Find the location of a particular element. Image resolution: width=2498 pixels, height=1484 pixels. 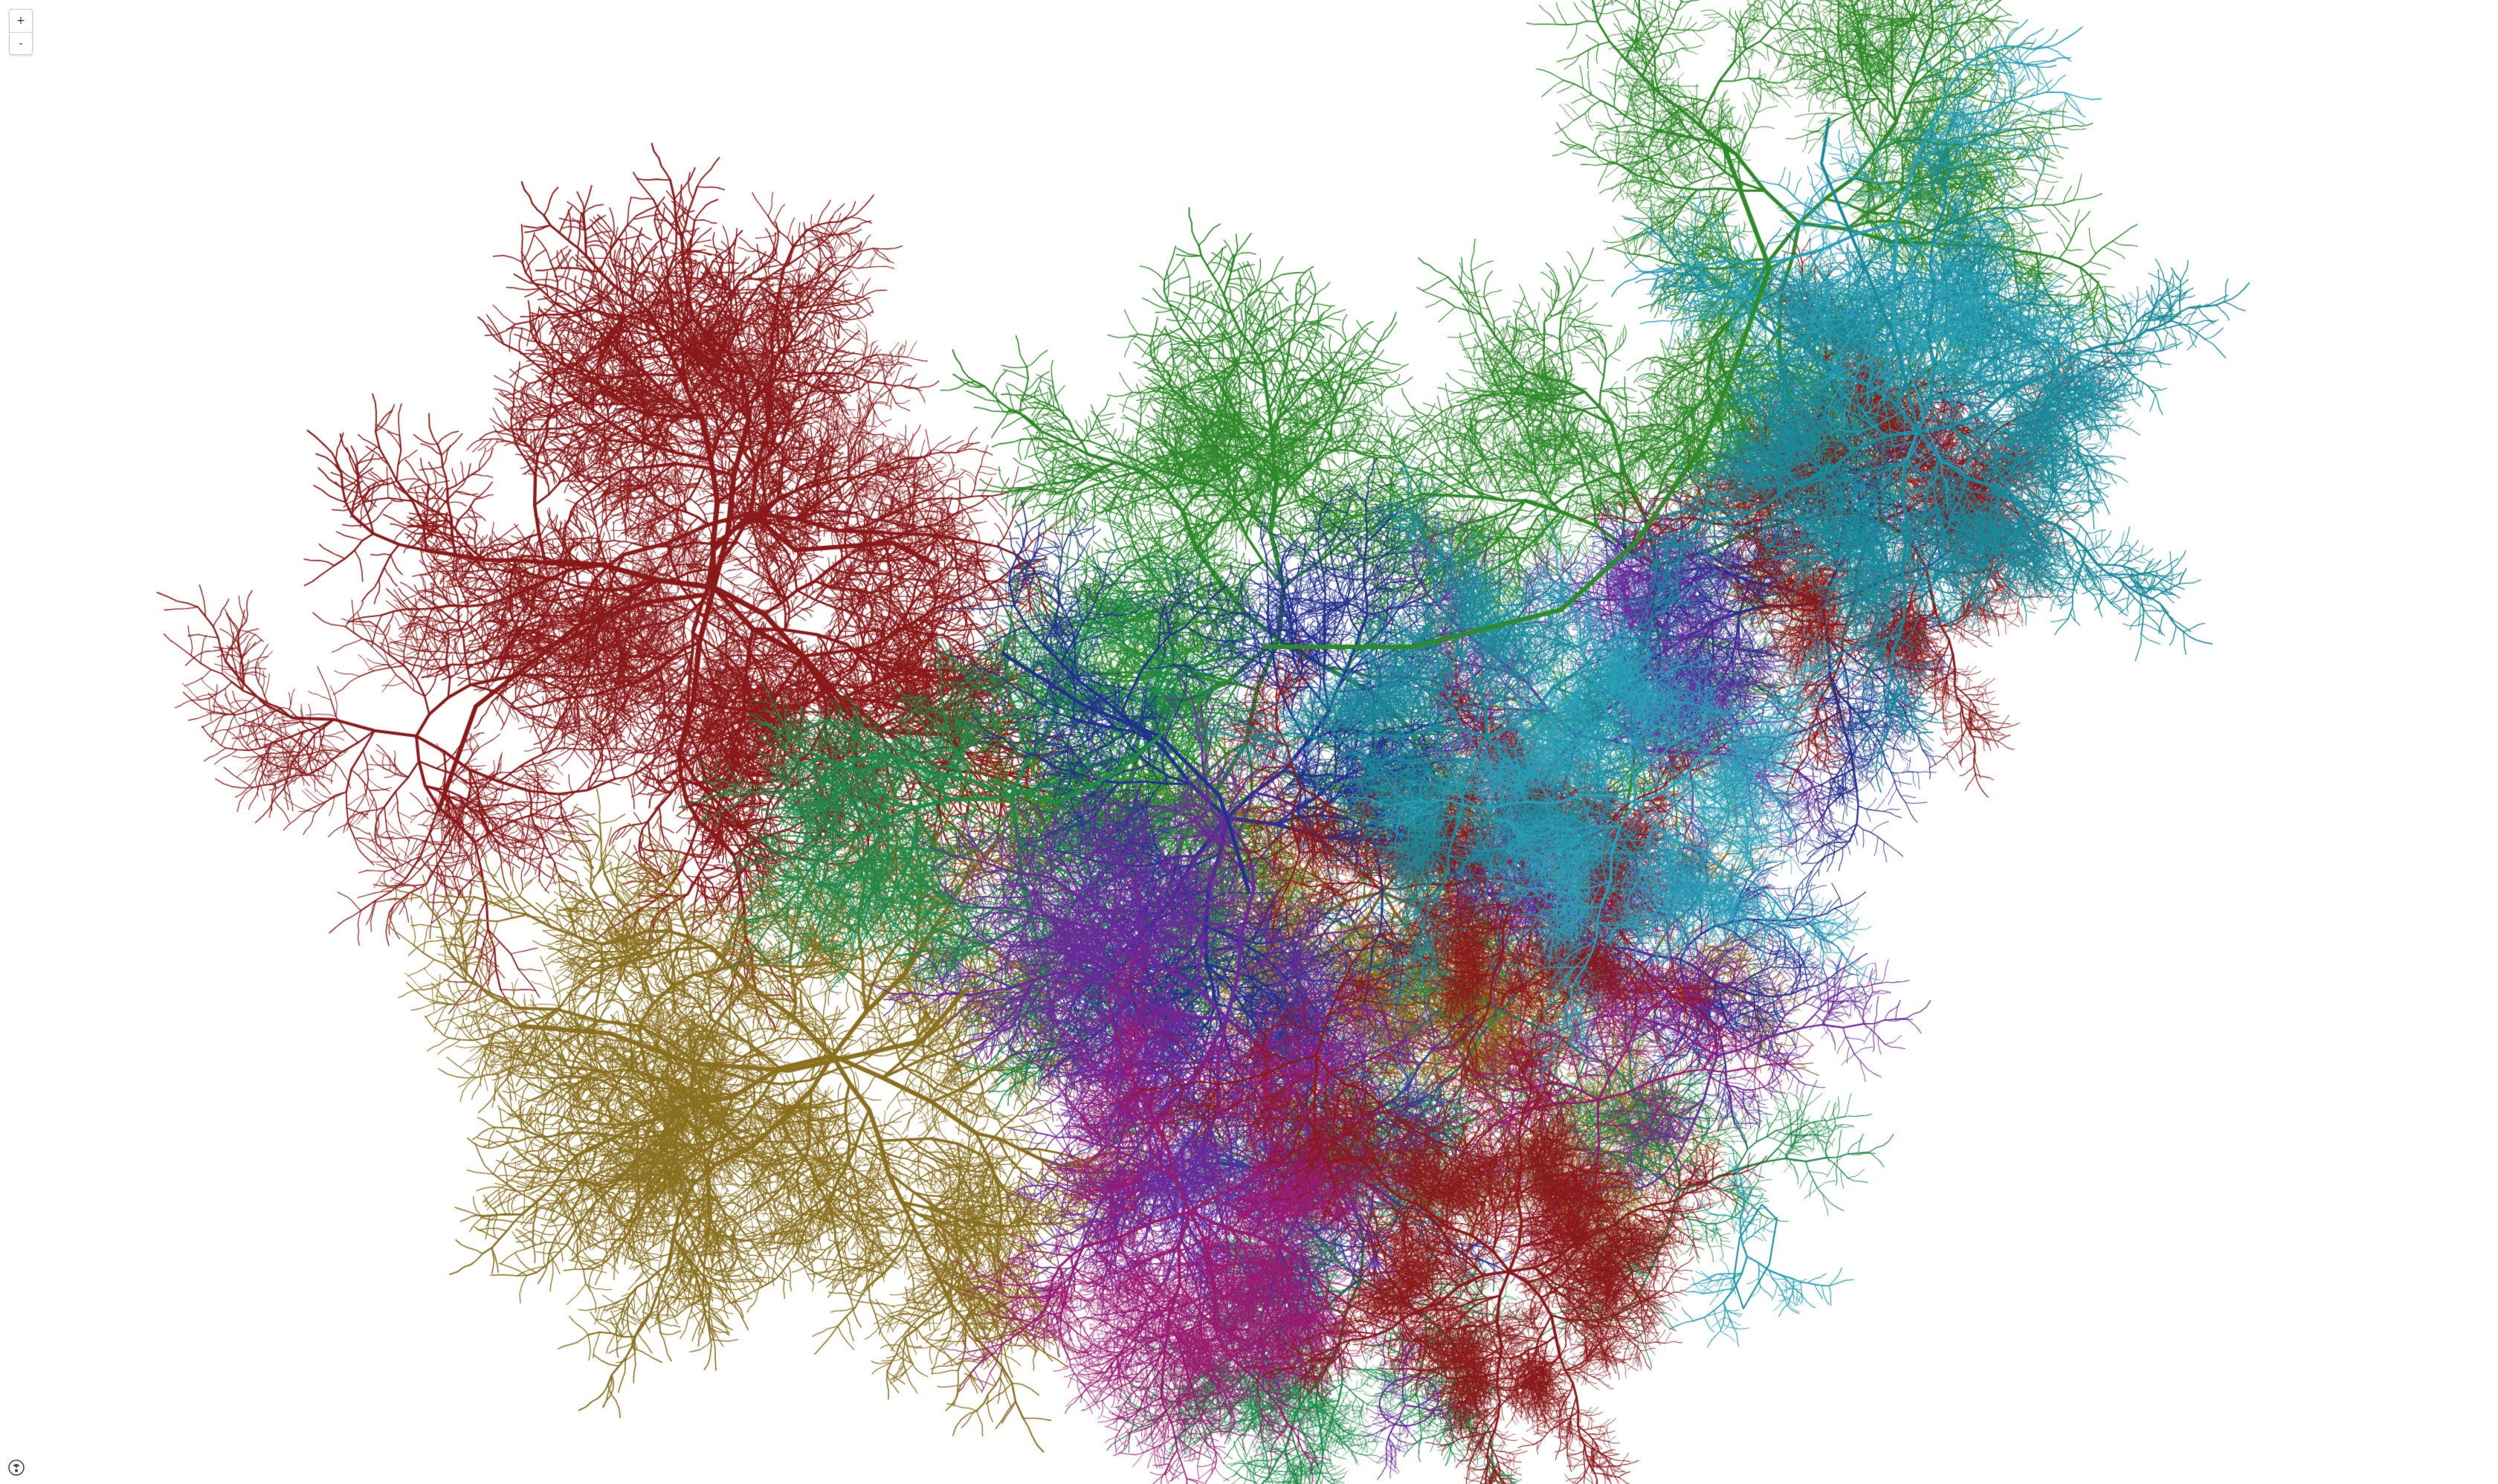

logo-icon is located at coordinates (16, 1468).